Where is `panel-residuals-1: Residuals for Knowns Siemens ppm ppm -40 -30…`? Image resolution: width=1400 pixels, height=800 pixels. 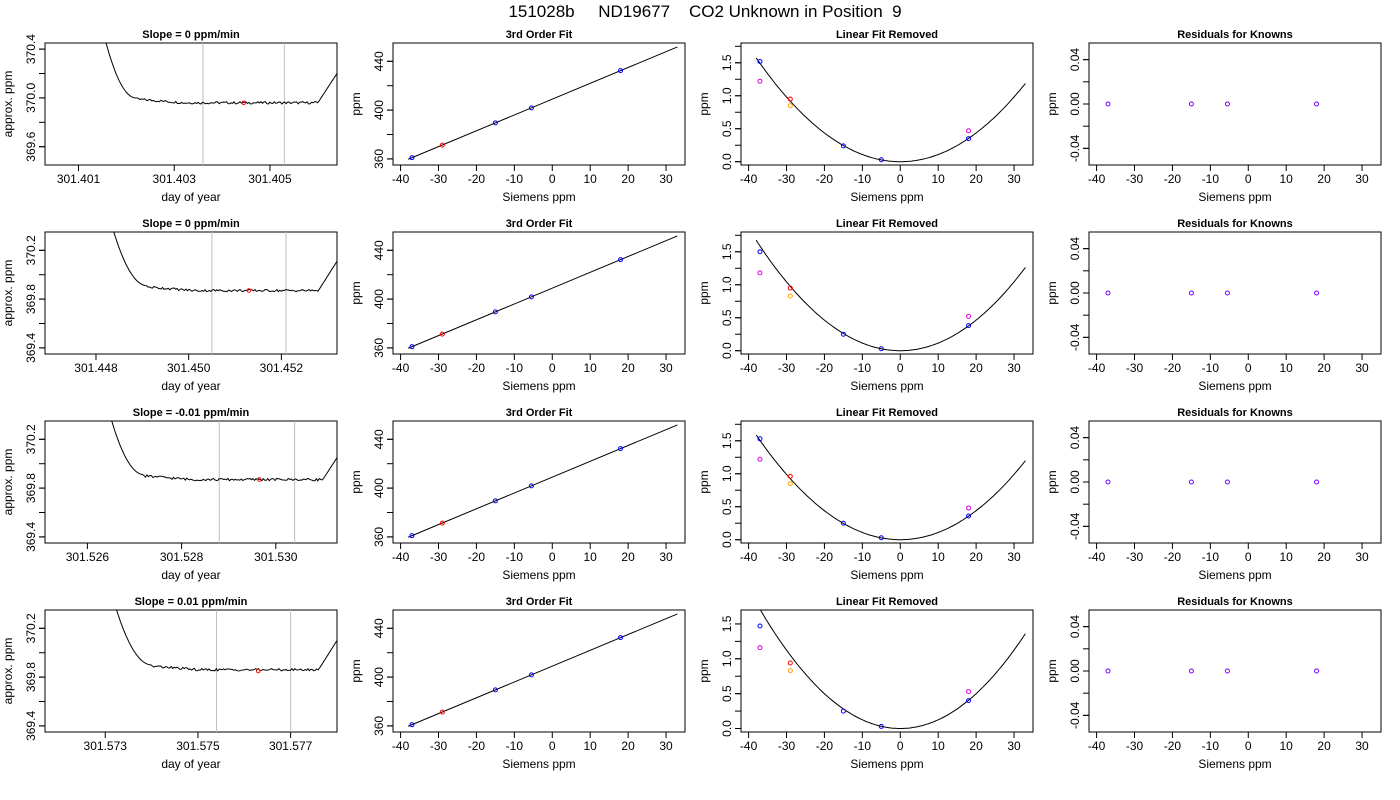
panel-residuals-1: Residuals for Knowns Siemens ppm ppm -40 -30… is located at coordinates (1213, 116).